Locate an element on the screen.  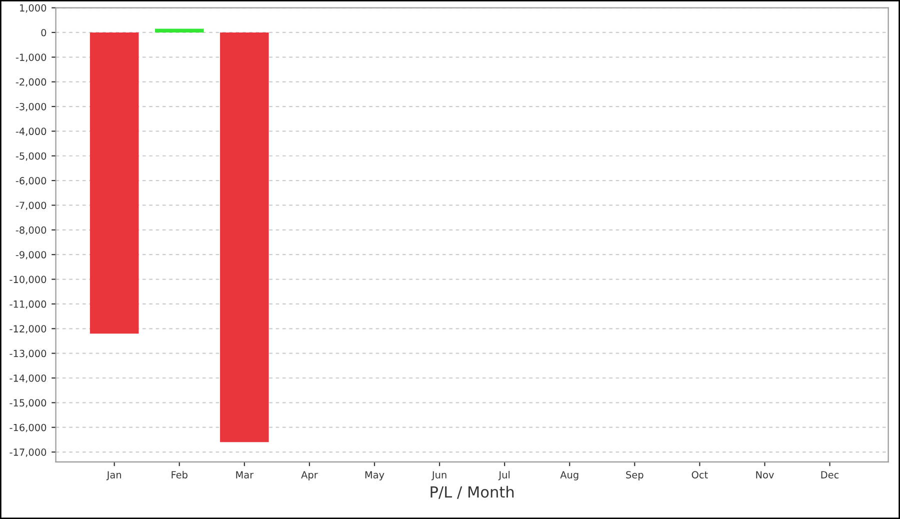
y-tick-label: -6,000 is located at coordinates (31, 181).